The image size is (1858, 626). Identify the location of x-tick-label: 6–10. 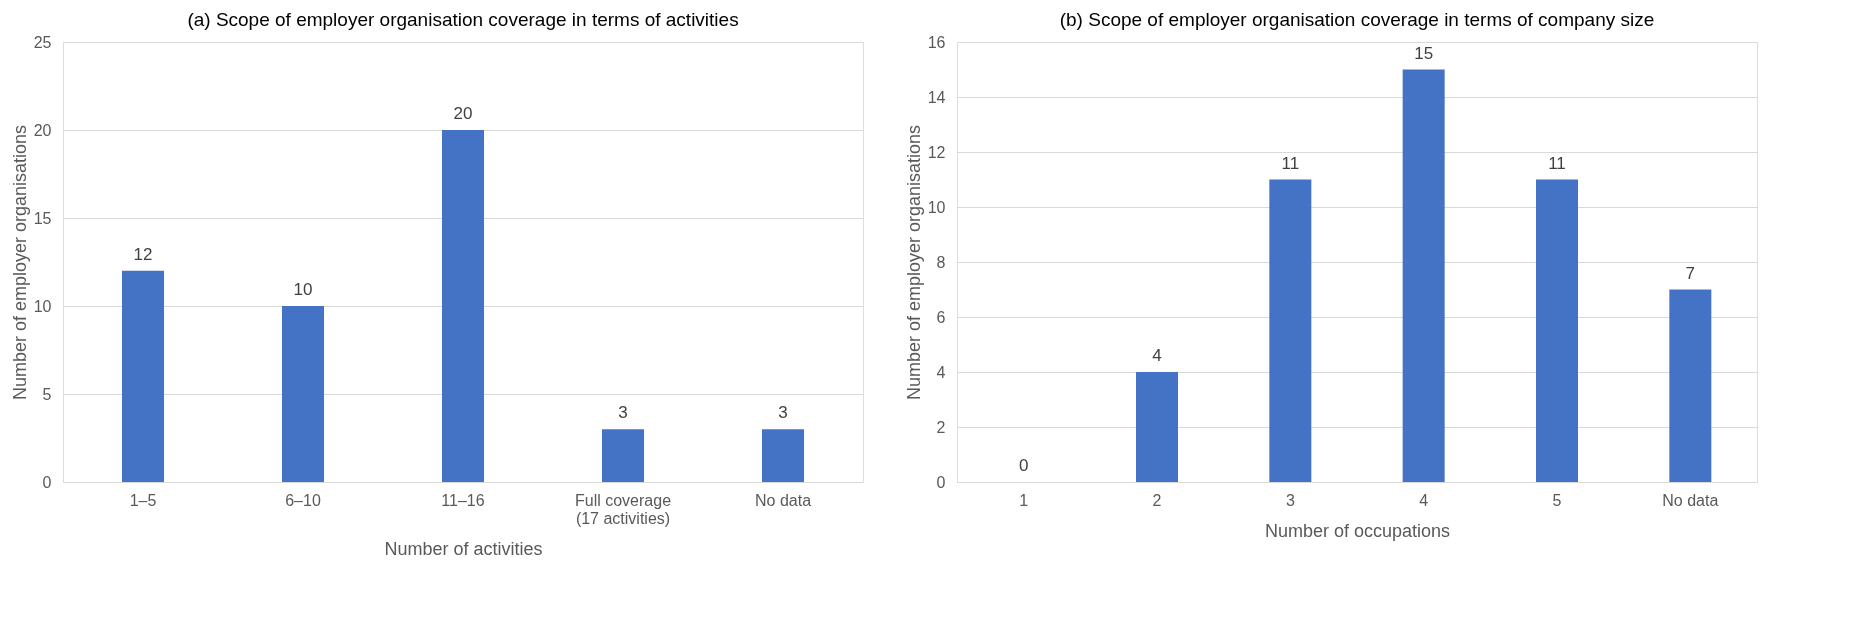
(303, 500).